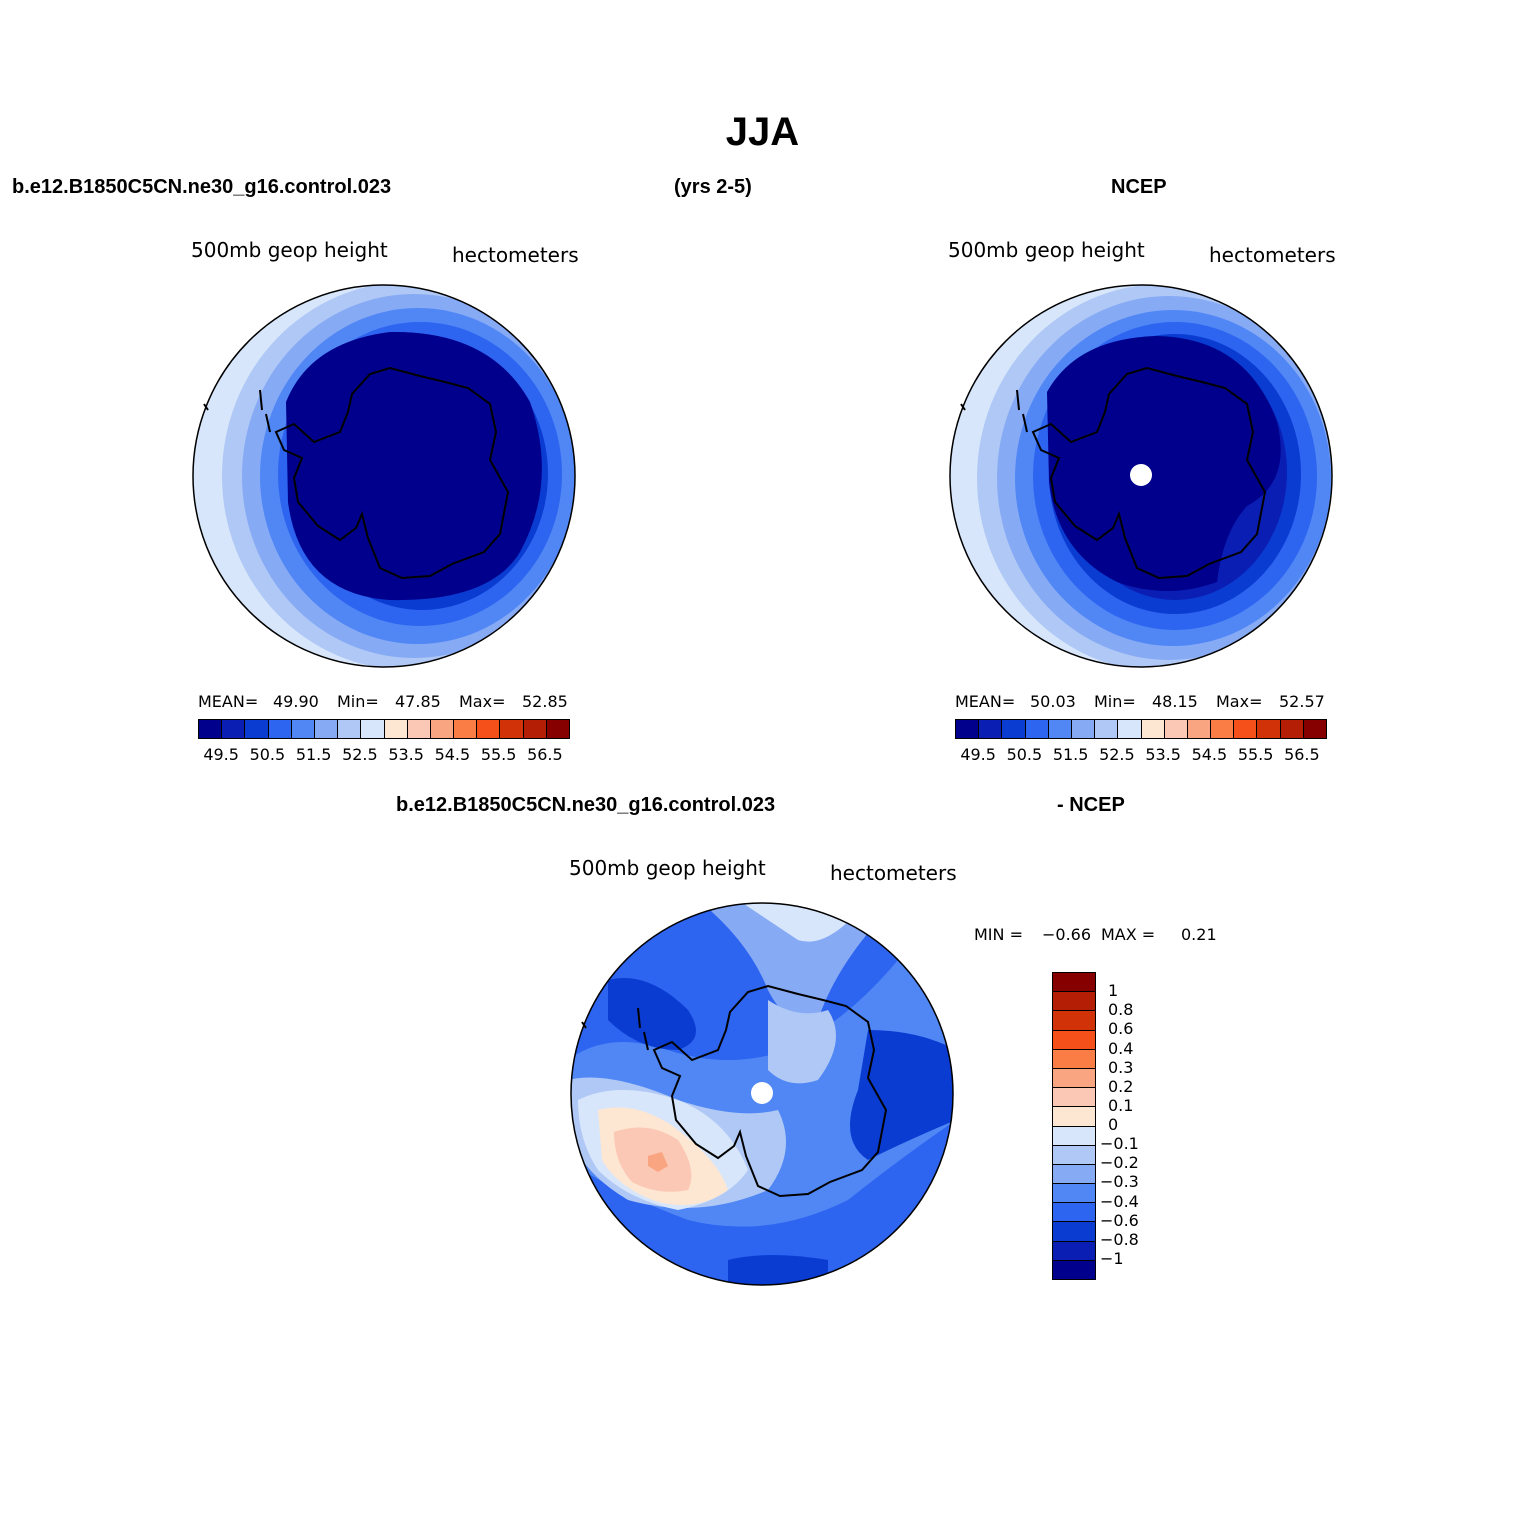 The width and height of the screenshot is (1525, 1525). I want to click on diff-units-label: hectometers, so click(893, 873).